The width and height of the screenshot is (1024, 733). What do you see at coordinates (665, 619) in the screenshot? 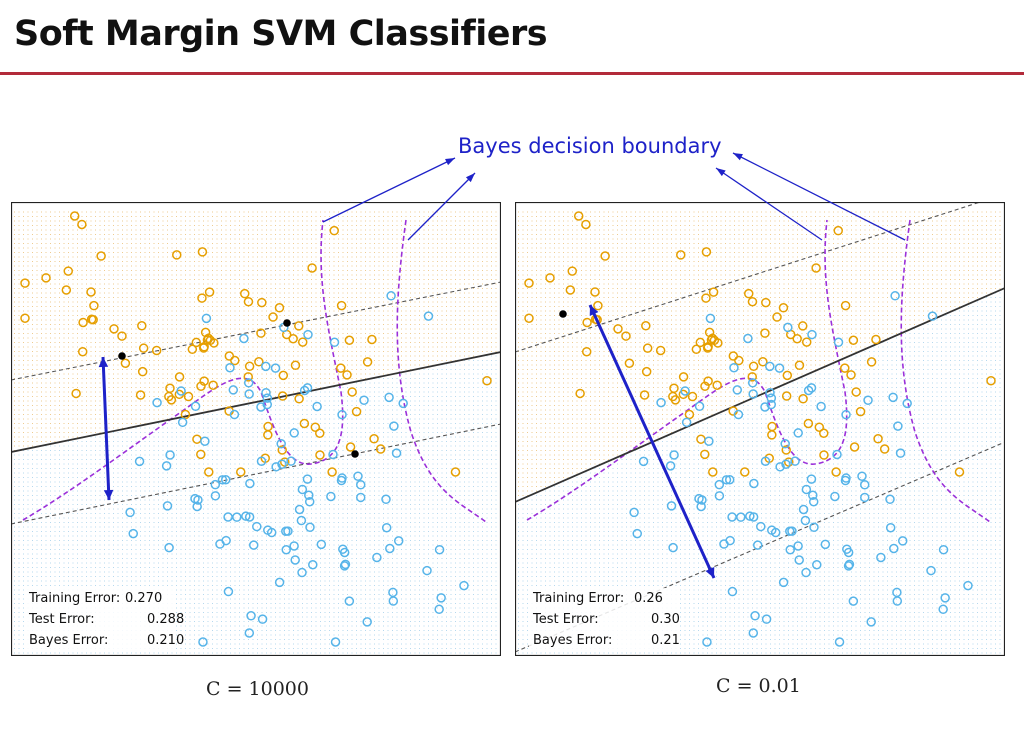
I see `test-error-value: 0.30` at bounding box center [665, 619].